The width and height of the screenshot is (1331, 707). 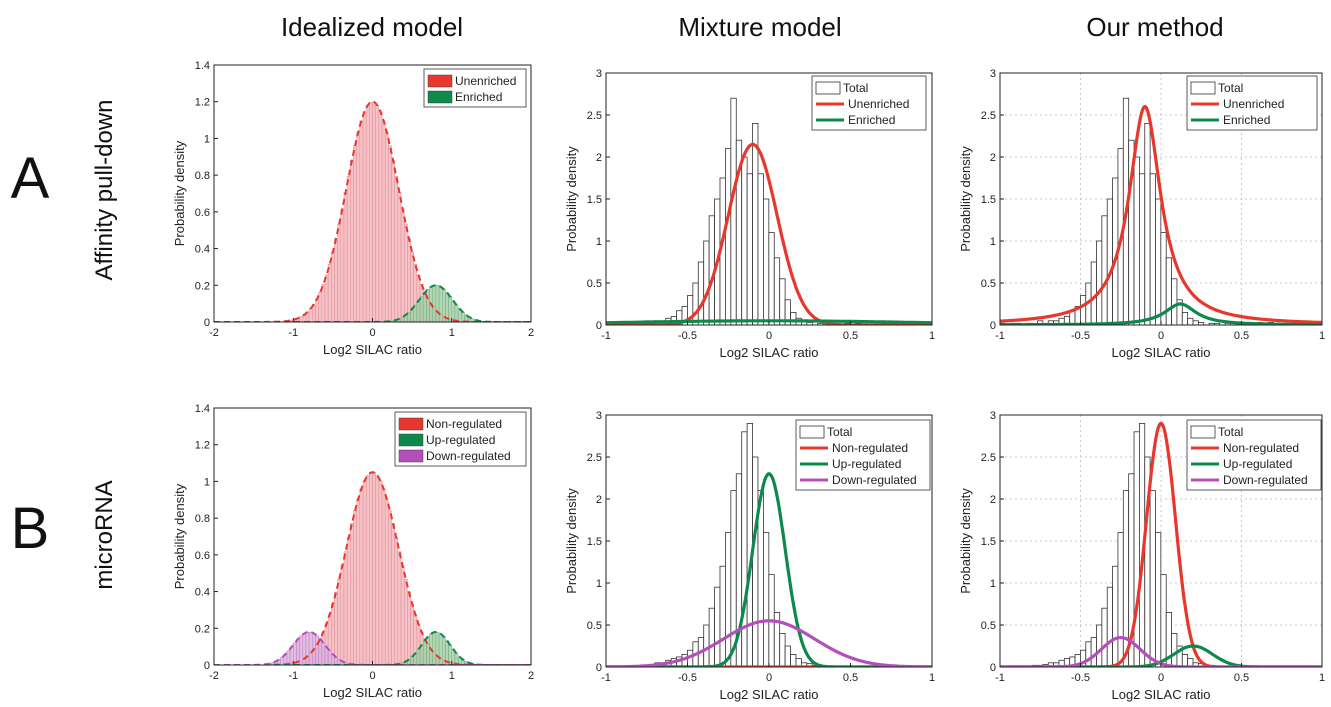 I want to click on legend-label: Total, so click(x=839, y=432).